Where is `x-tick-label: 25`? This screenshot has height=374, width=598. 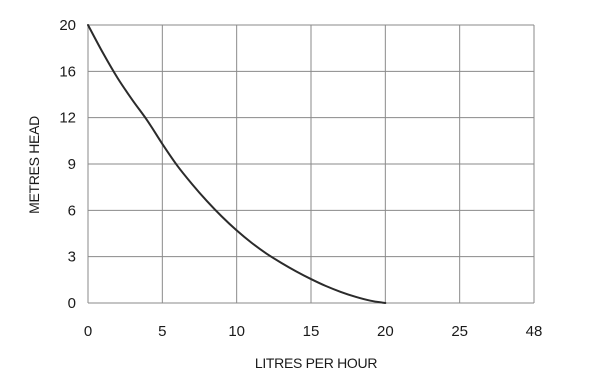
x-tick-label: 25 is located at coordinates (459, 331).